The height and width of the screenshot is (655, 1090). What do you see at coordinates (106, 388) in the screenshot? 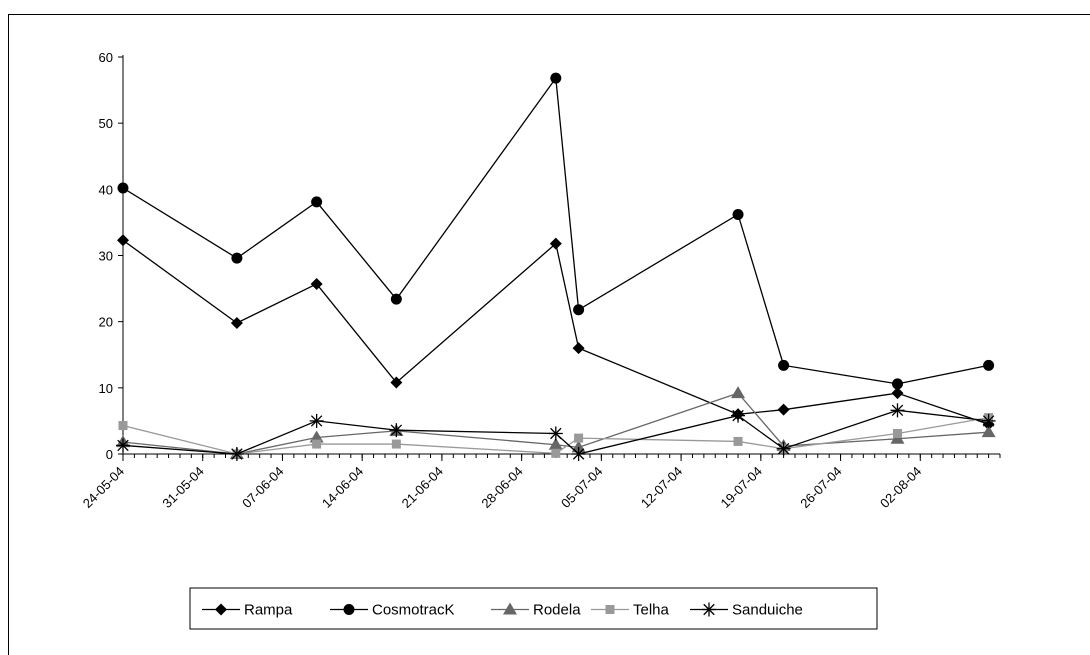
I see `y-tick-label: 10` at bounding box center [106, 388].